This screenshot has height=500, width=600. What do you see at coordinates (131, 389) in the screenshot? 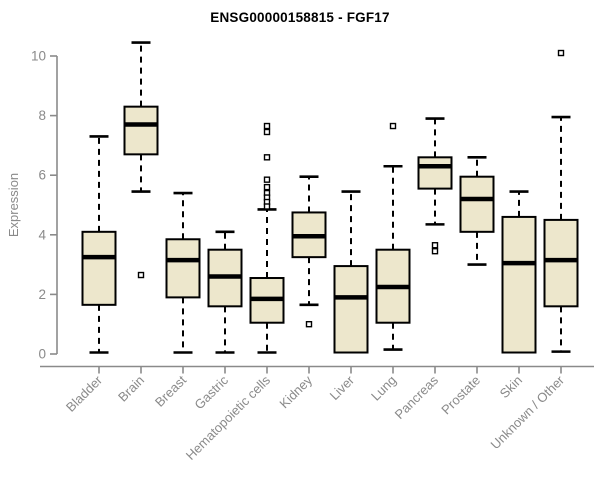
I see `x-tick-label: Brain` at bounding box center [131, 389].